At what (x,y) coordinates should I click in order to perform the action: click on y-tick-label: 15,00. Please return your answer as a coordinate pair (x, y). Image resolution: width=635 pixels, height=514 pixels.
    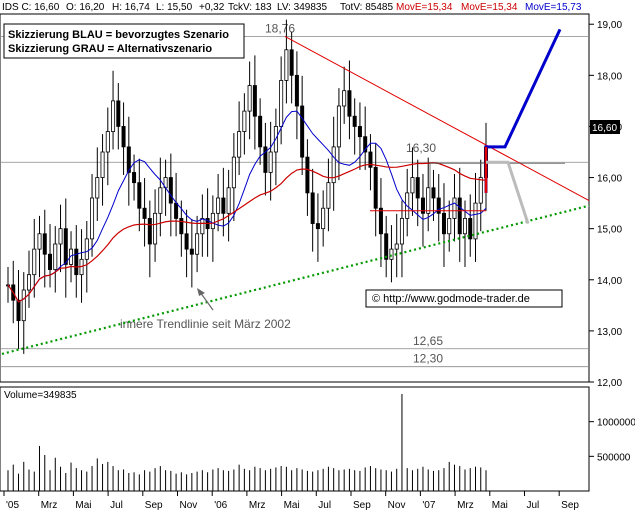
    Looking at the image, I should click on (609, 230).